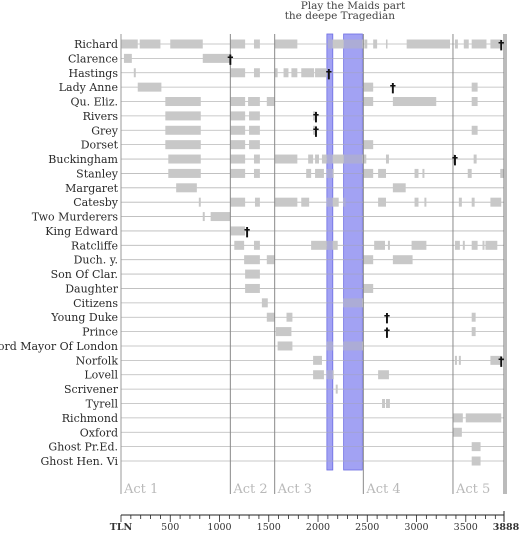  Describe the element at coordinates (140, 489) in the screenshot. I see `act-label: Act 1` at that location.